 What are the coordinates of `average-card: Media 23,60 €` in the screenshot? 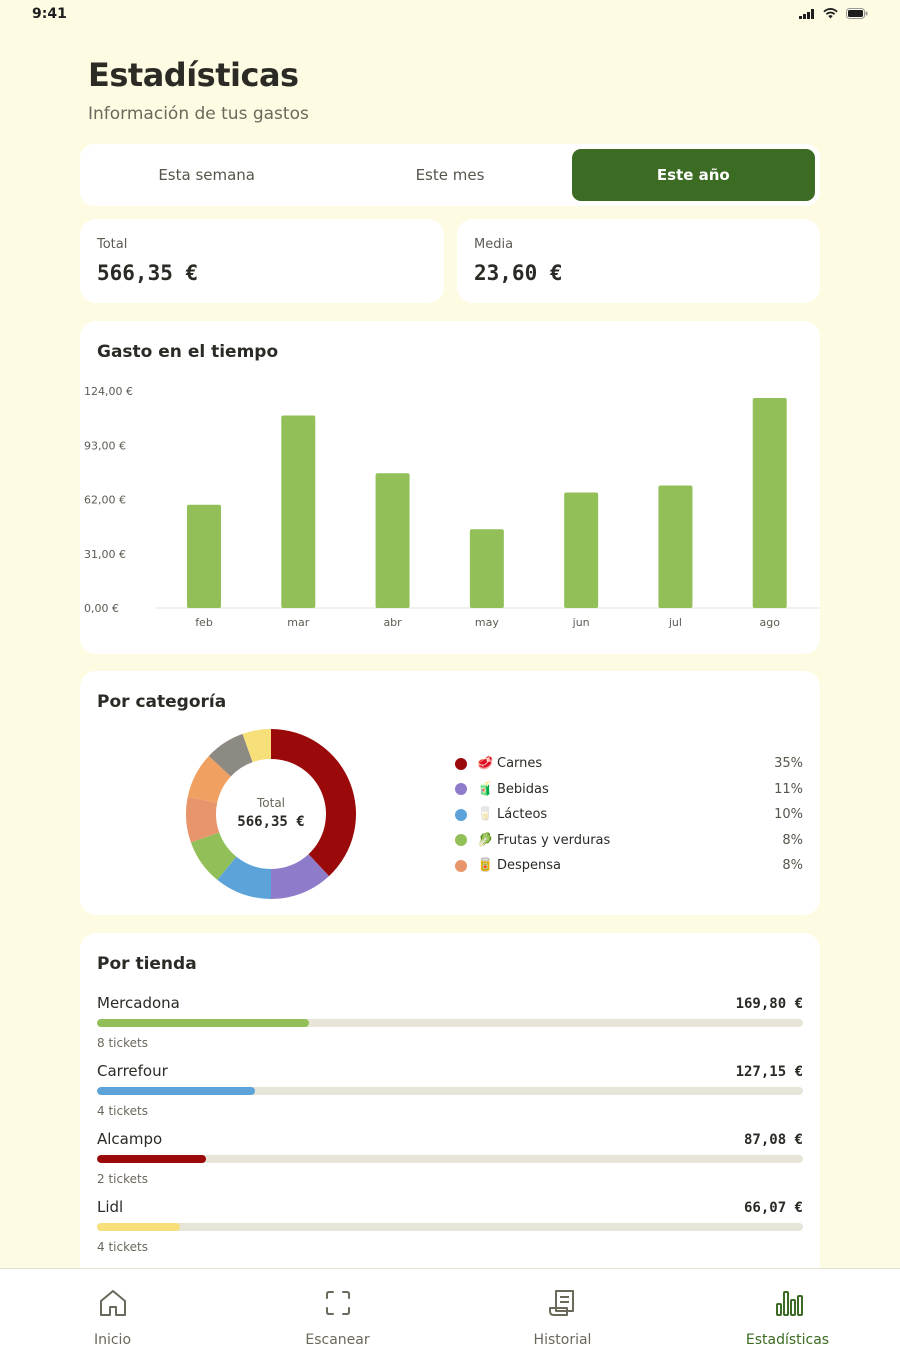 It's located at (638, 261).